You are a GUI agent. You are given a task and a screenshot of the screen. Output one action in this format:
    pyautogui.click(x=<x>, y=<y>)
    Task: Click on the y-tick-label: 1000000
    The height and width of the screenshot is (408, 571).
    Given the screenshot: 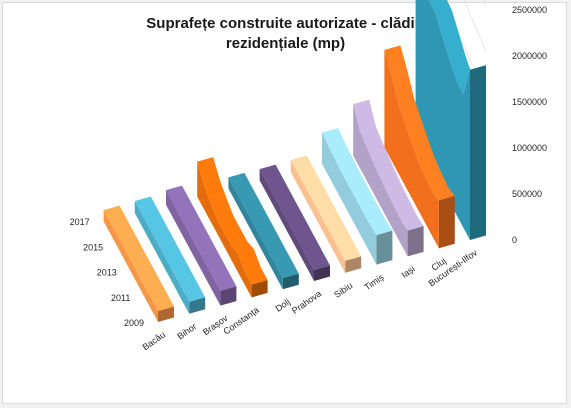 What is the action you would take?
    pyautogui.click(x=529, y=148)
    